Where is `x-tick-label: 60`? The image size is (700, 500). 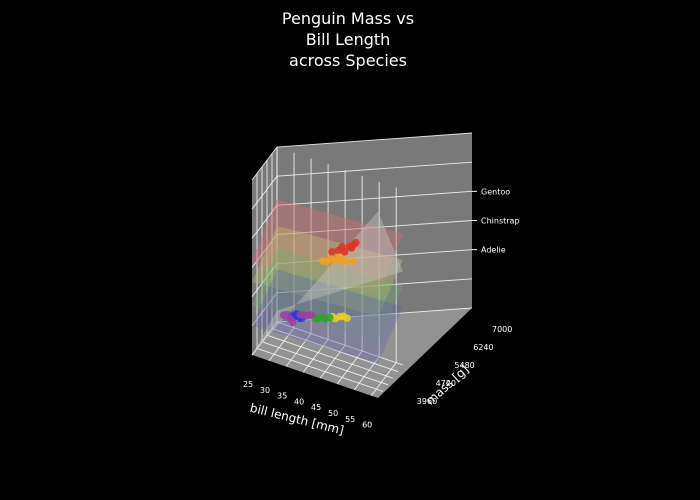
x-tick-label: 60 is located at coordinates (367, 425).